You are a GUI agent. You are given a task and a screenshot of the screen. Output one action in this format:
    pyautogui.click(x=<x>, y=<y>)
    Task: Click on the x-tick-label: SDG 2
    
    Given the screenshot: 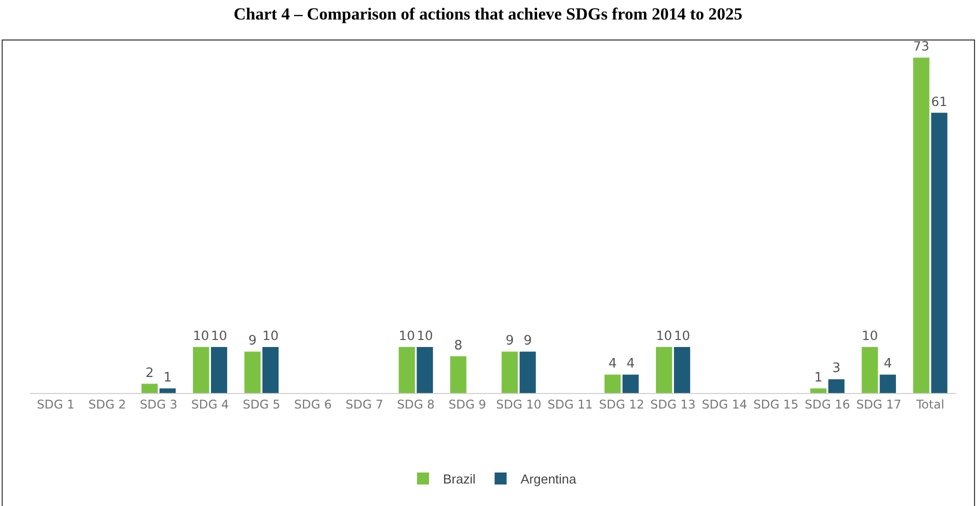 What is the action you would take?
    pyautogui.click(x=107, y=404)
    